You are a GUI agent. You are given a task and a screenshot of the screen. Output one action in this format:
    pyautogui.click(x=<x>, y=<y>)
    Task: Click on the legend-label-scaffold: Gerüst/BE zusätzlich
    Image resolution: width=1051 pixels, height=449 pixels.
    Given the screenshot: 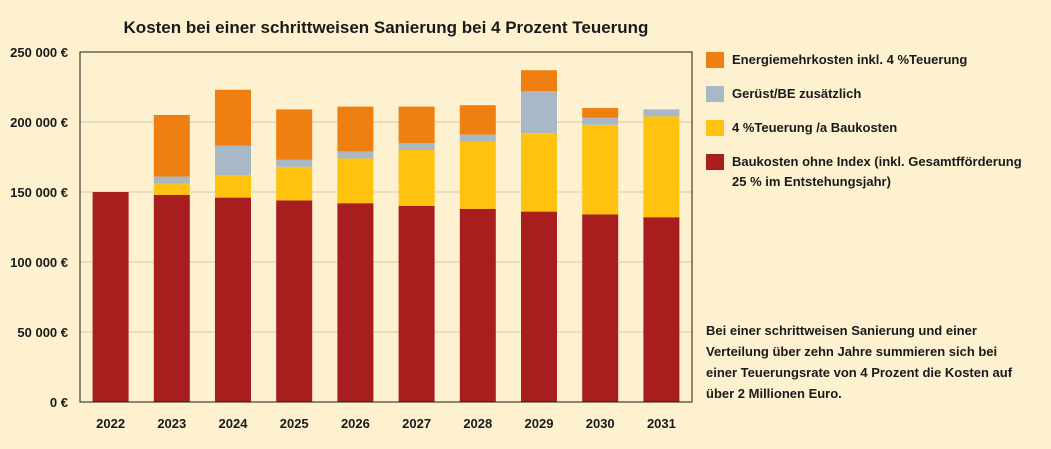 What is the action you would take?
    pyautogui.click(x=797, y=93)
    